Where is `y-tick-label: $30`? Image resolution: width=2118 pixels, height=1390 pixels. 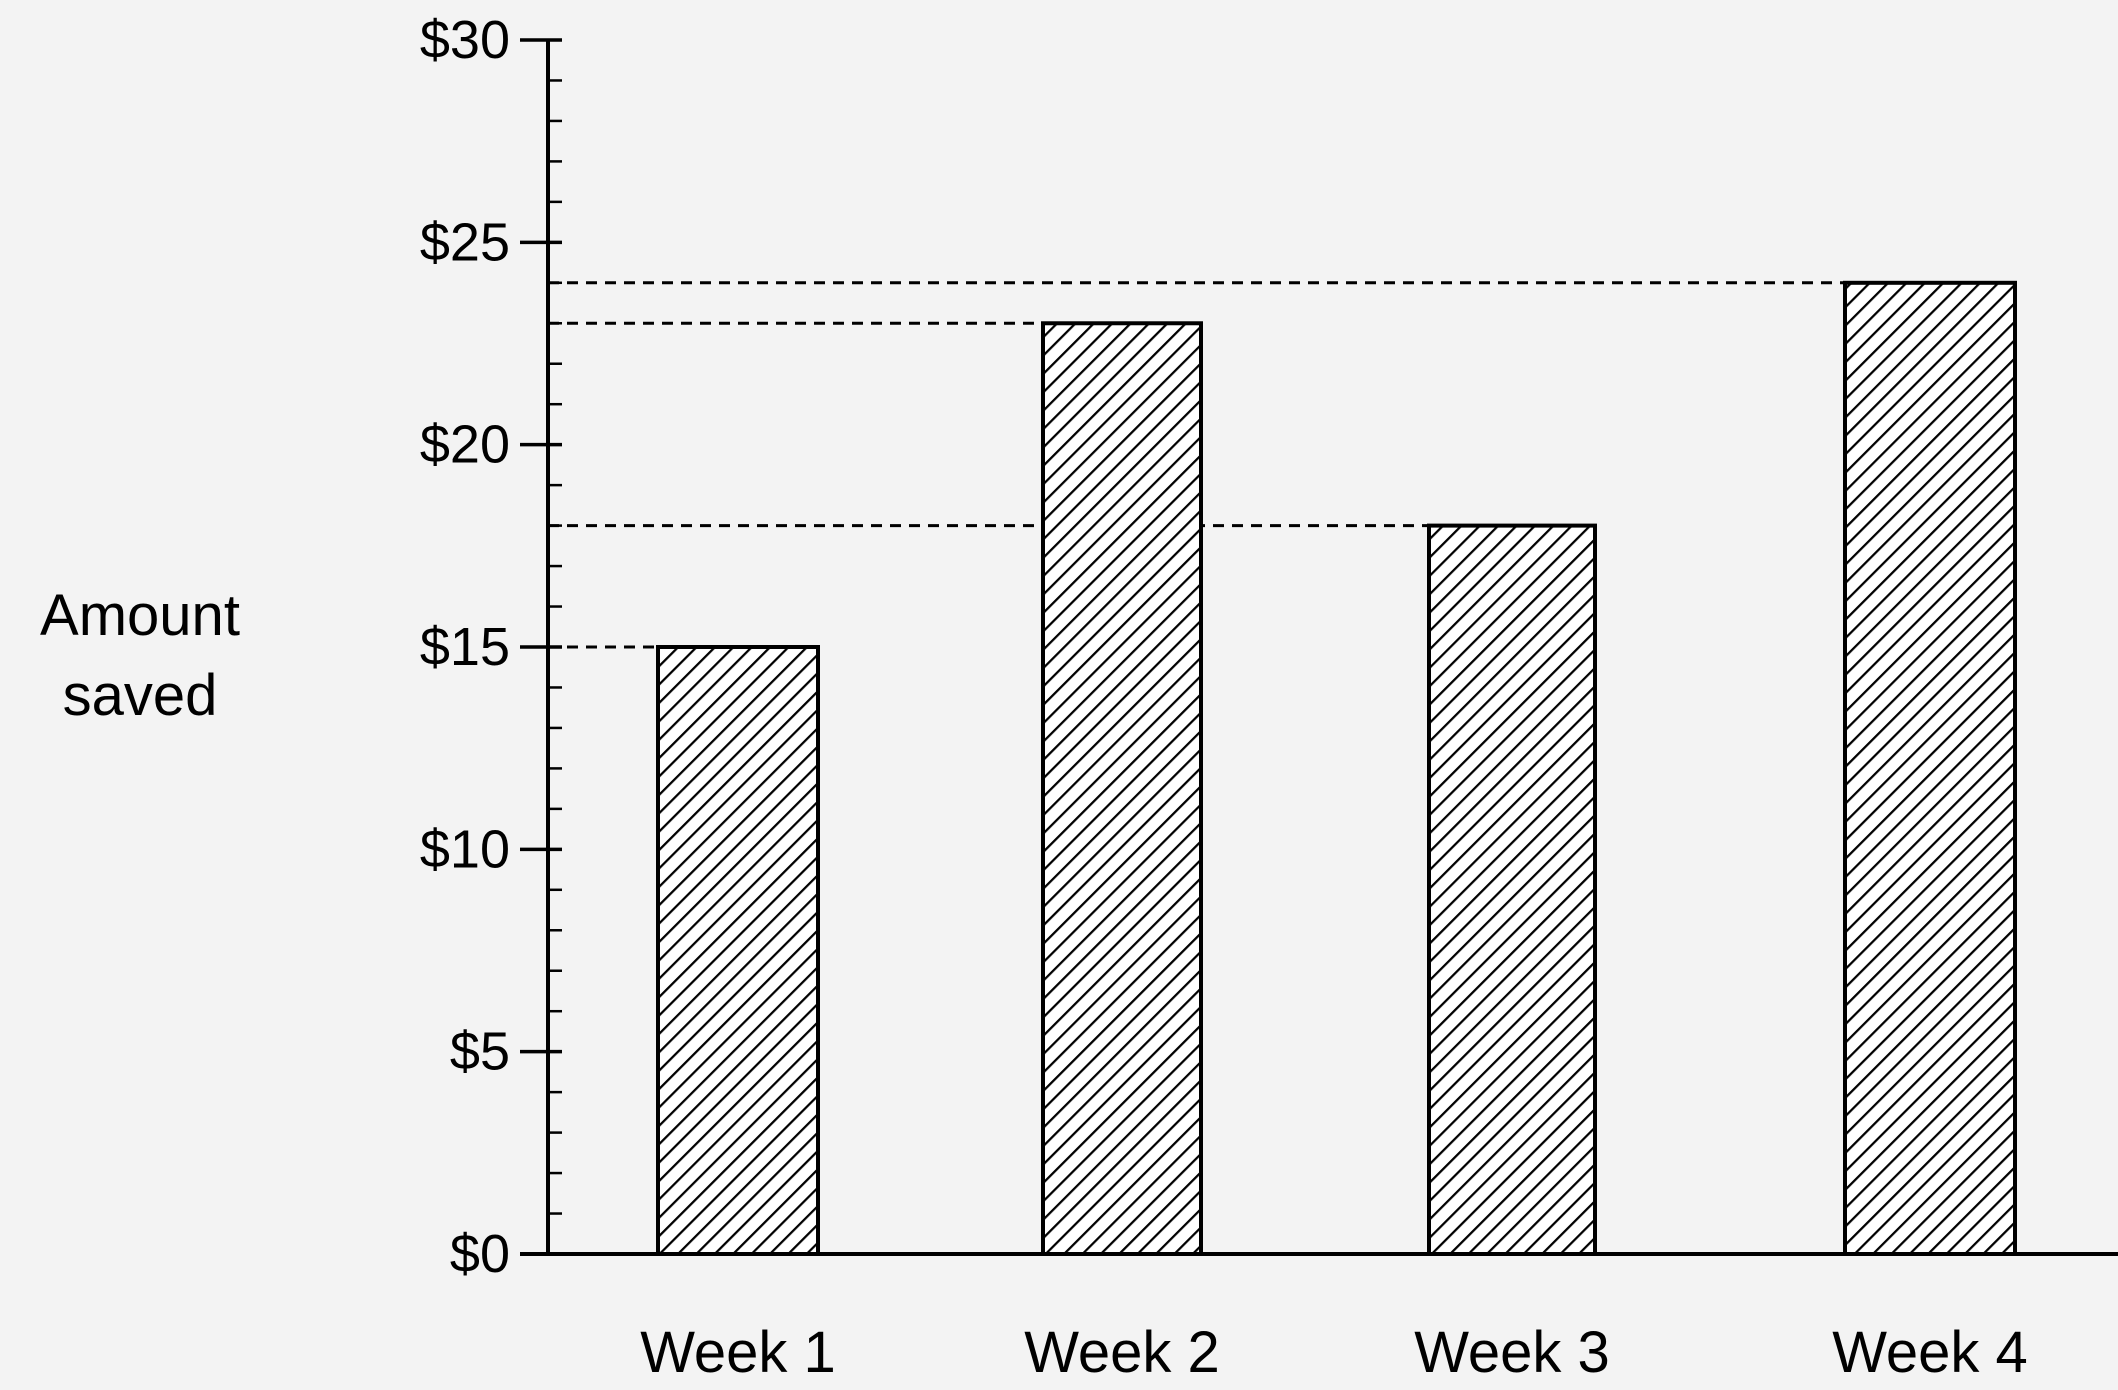 y-tick-label: $30 is located at coordinates (465, 40).